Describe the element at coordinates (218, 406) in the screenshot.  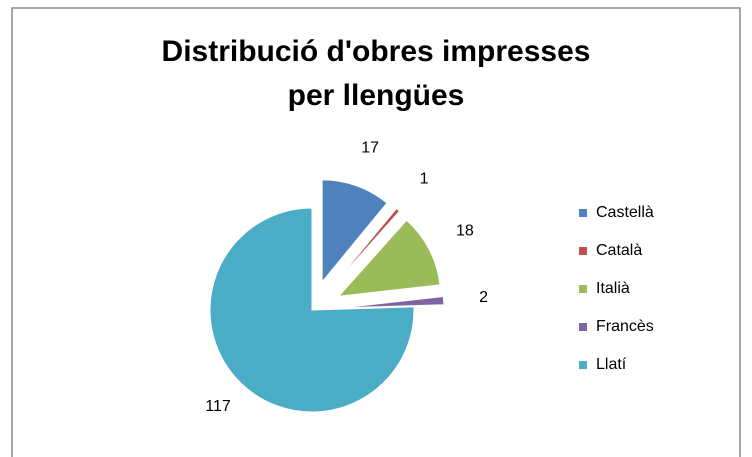
I see `data-label: 117` at that location.